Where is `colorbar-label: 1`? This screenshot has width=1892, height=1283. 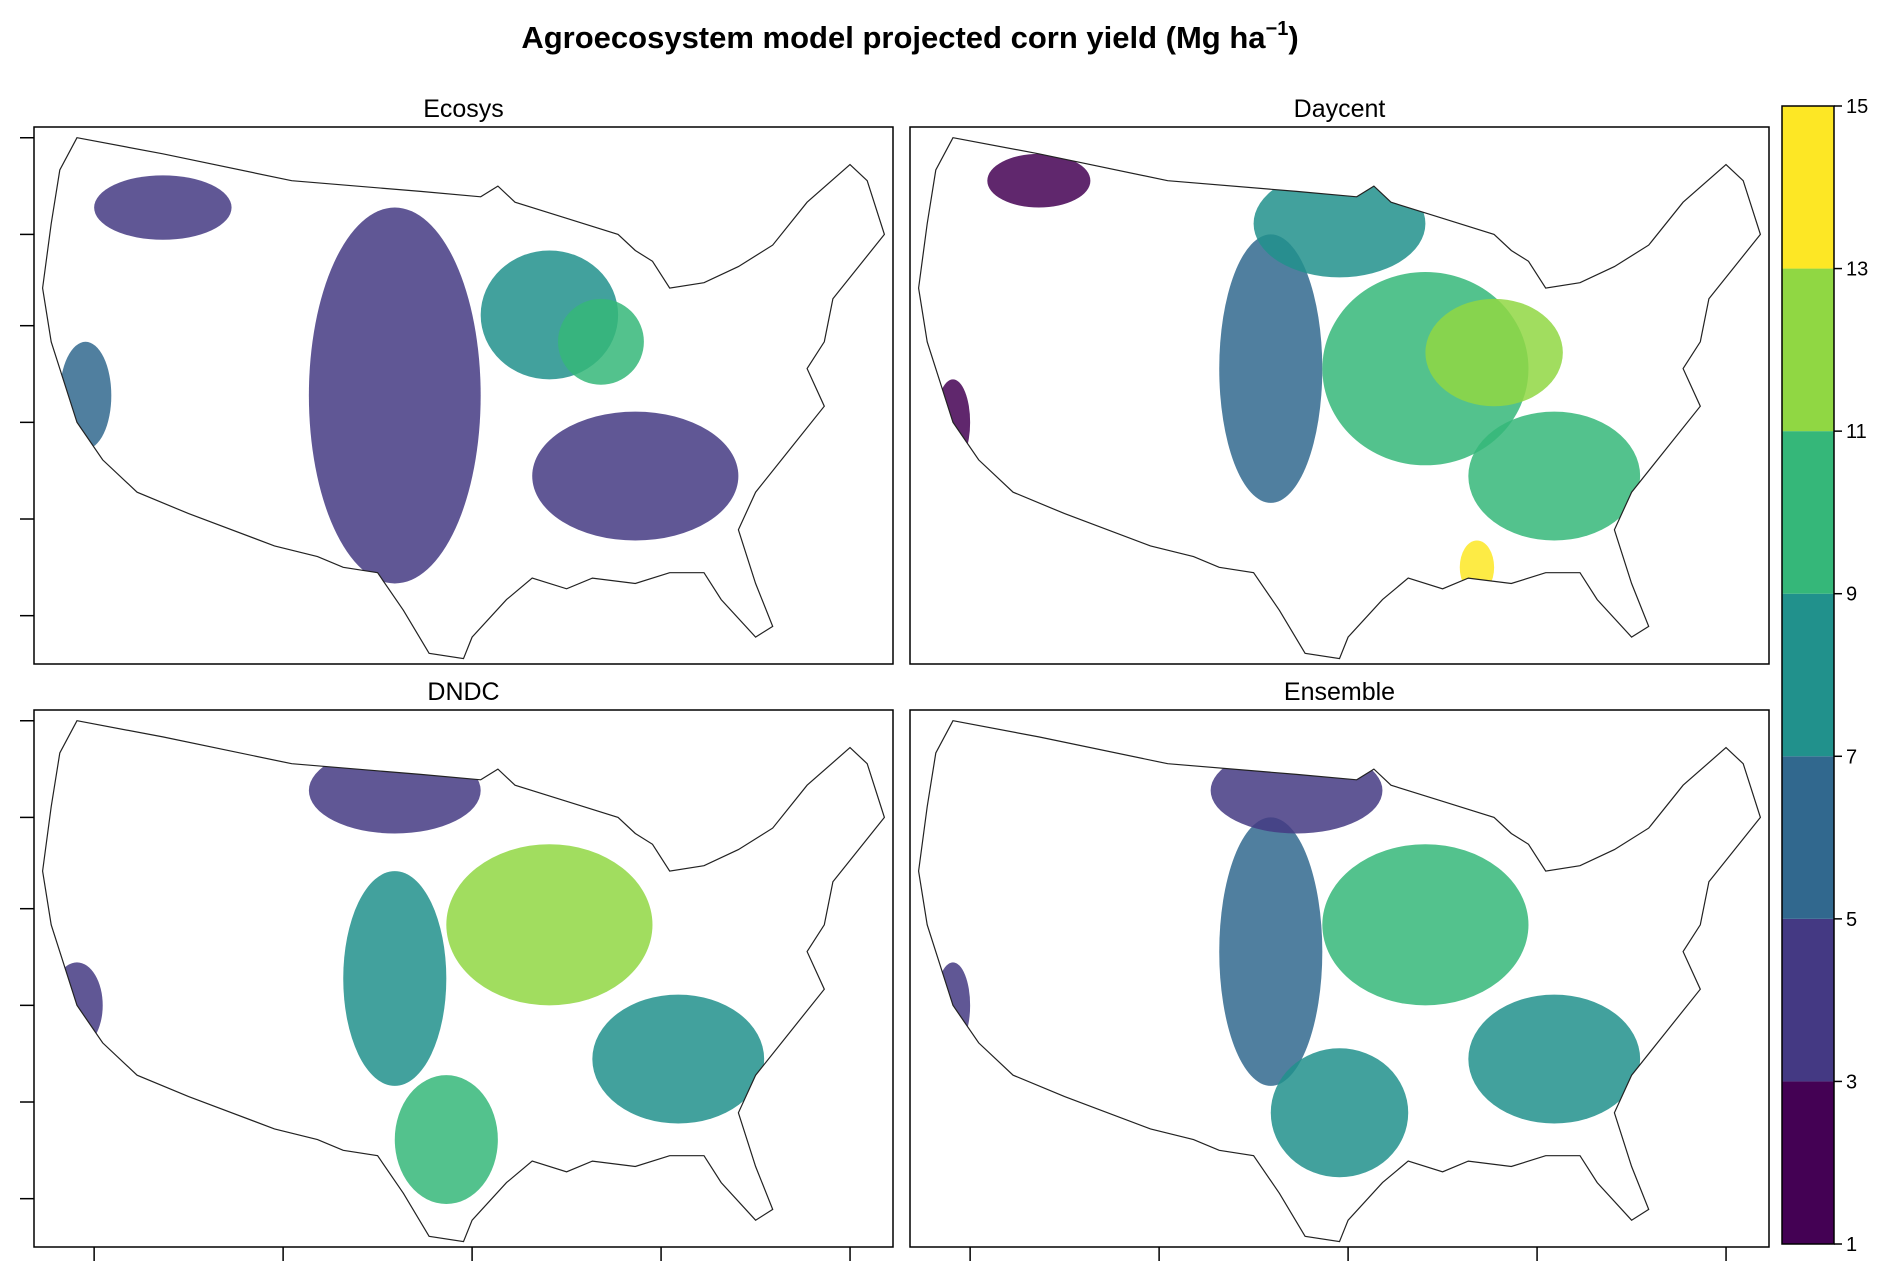
colorbar-label: 1 is located at coordinates (1851, 1245).